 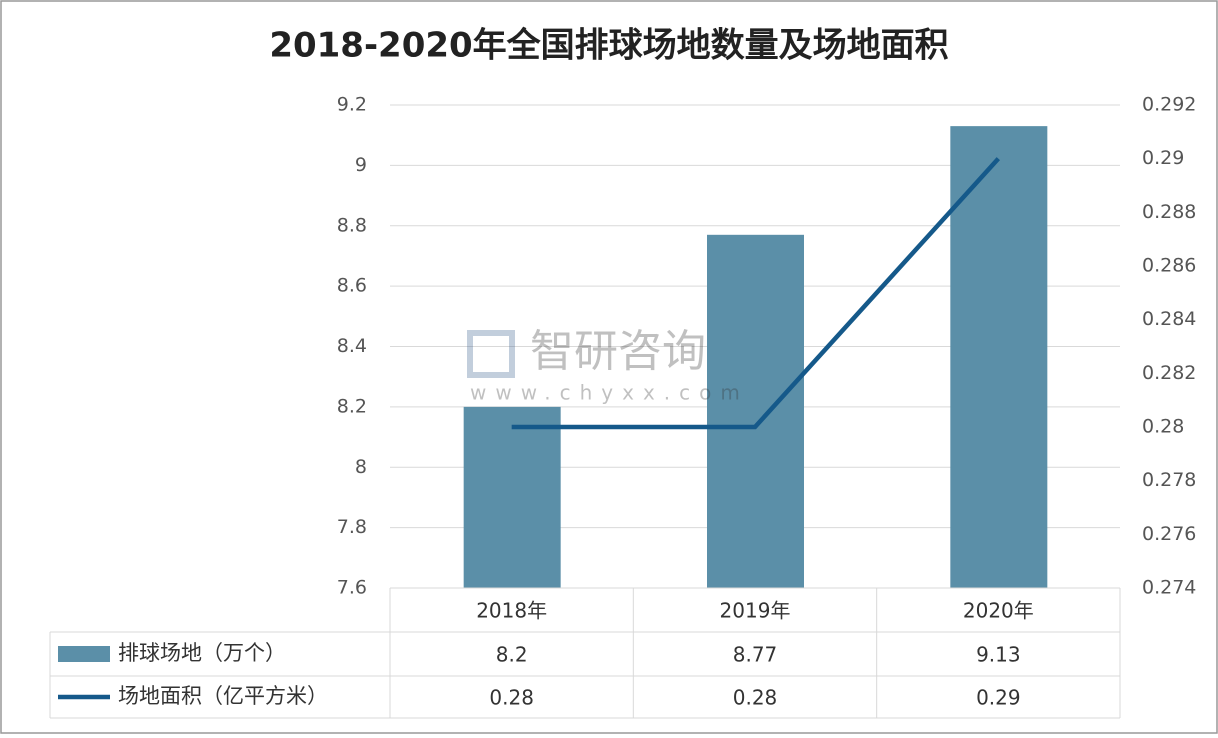 I want to click on legend-label: 排球场地（万个）, so click(x=202, y=653).